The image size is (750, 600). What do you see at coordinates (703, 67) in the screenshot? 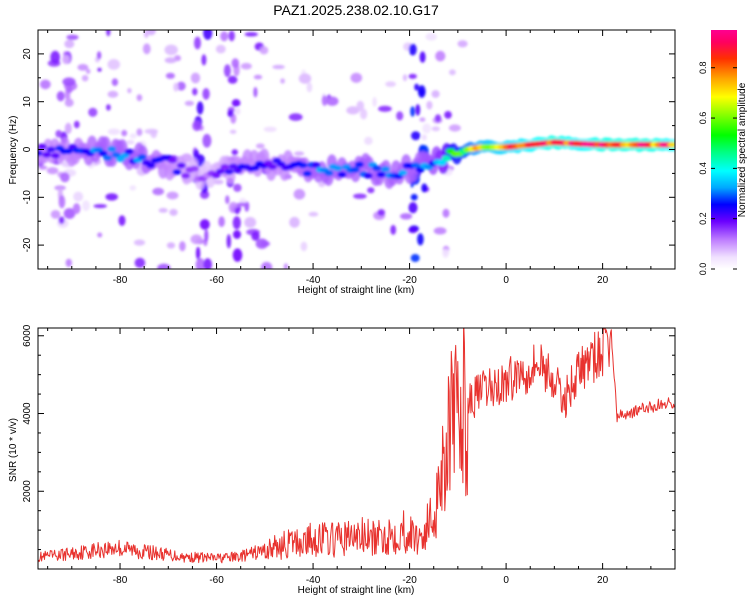
I see `colorbar-tick-label: 0.8` at bounding box center [703, 67].